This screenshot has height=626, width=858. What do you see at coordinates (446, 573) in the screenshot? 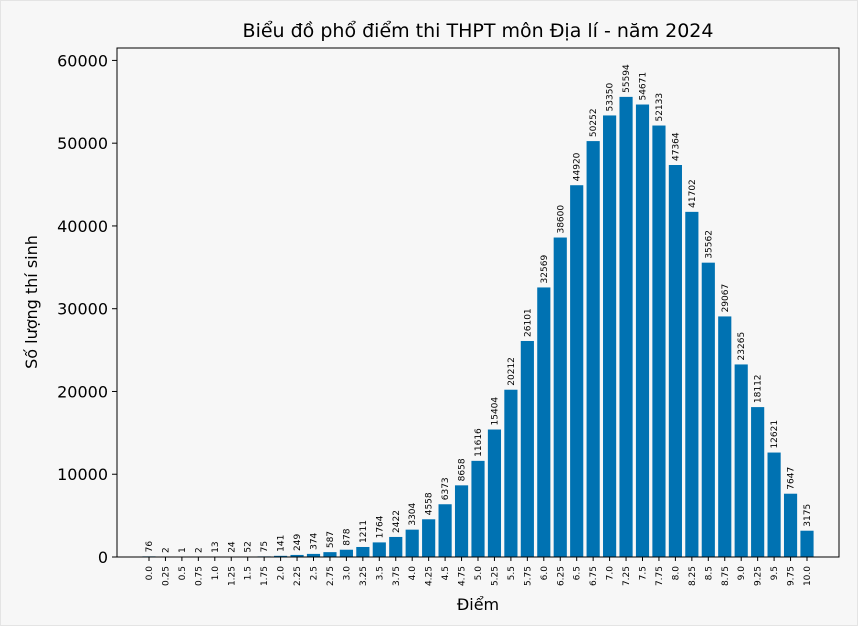
I see `x-tick-label-4.5: 4.5` at bounding box center [446, 573].